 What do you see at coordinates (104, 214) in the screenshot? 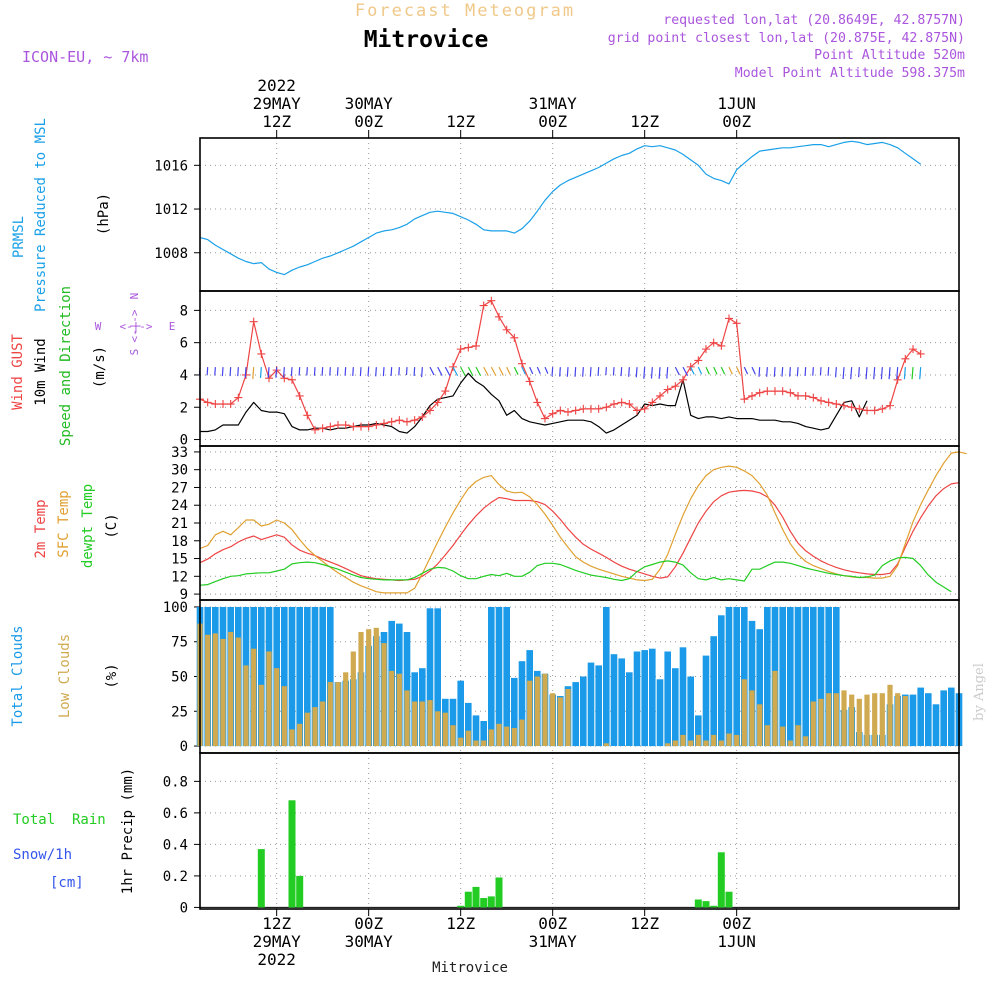
I see `pressure-unit: (hPa)` at bounding box center [104, 214].